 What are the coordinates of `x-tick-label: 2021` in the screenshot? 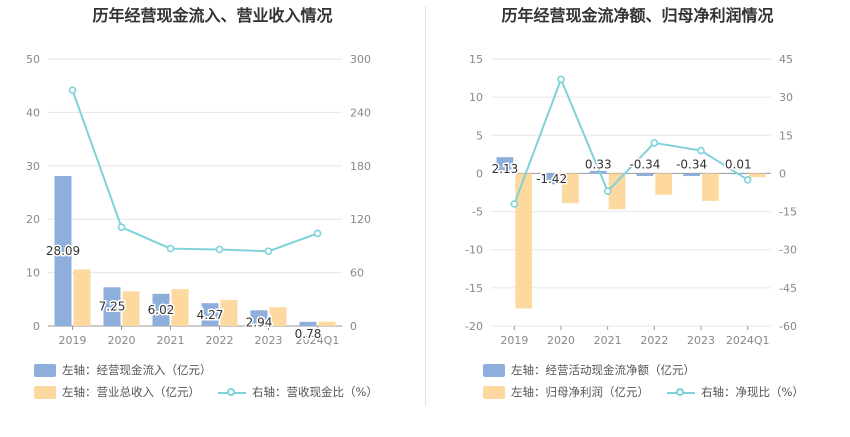 It's located at (171, 340).